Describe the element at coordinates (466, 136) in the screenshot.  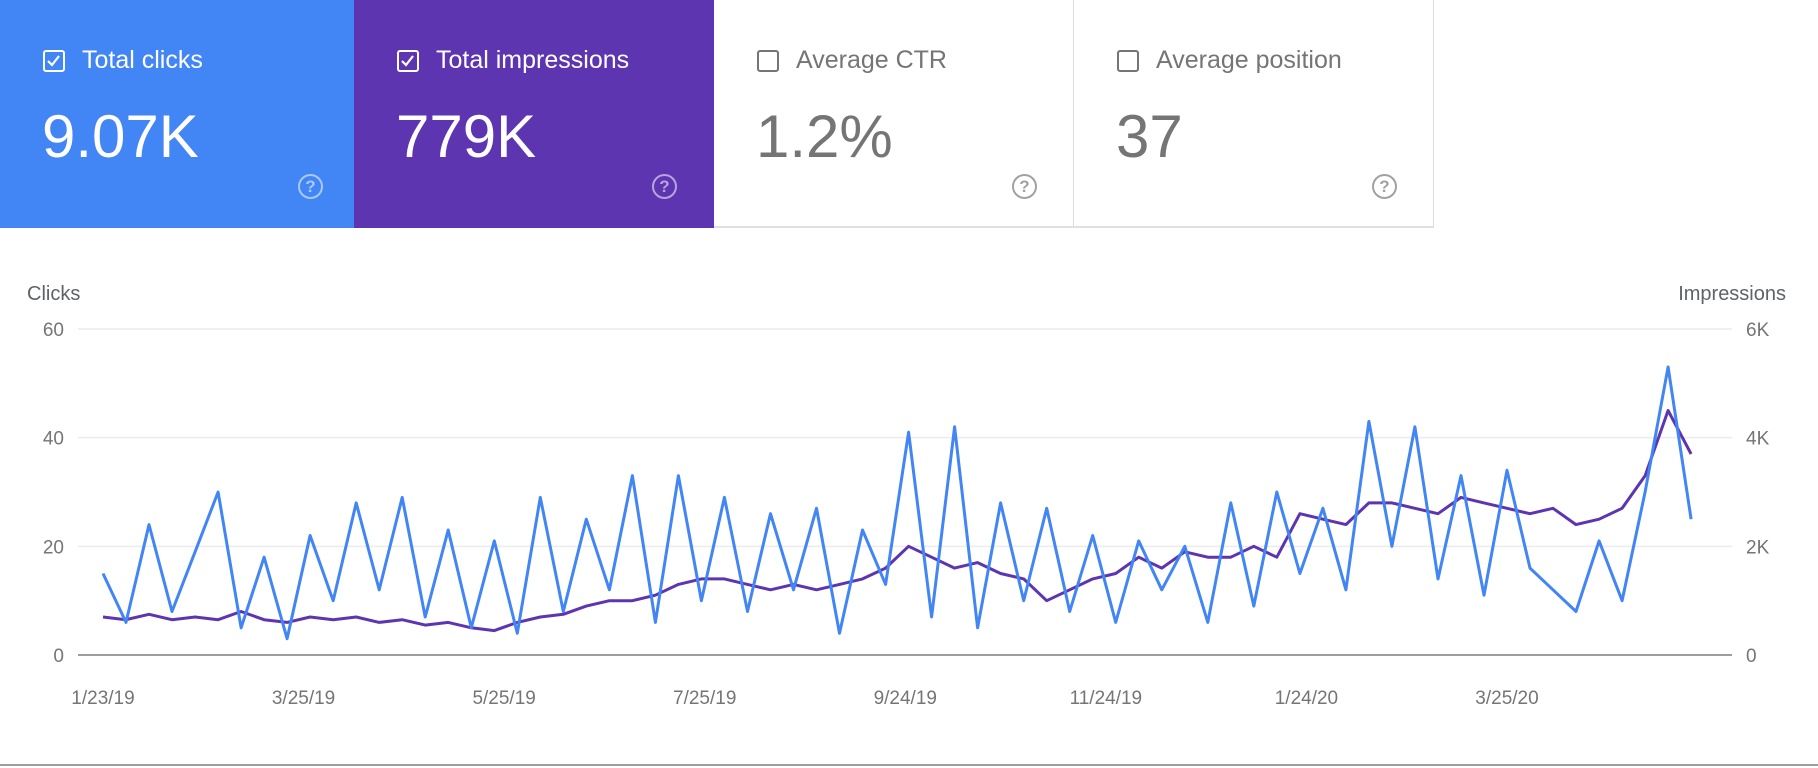
I see `card-value: 779K` at that location.